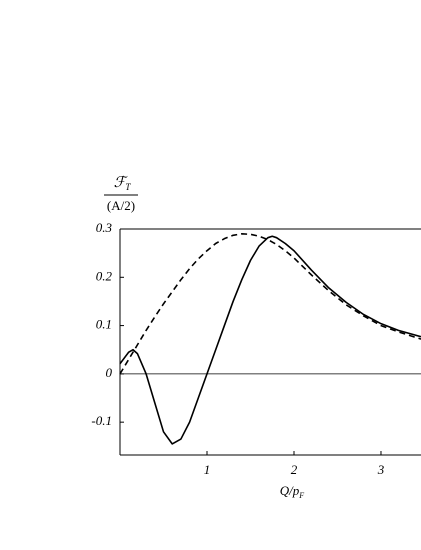 Image resolution: width=421 pixels, height=550 pixels. I want to click on x-tick-label: 1, so click(207, 469).